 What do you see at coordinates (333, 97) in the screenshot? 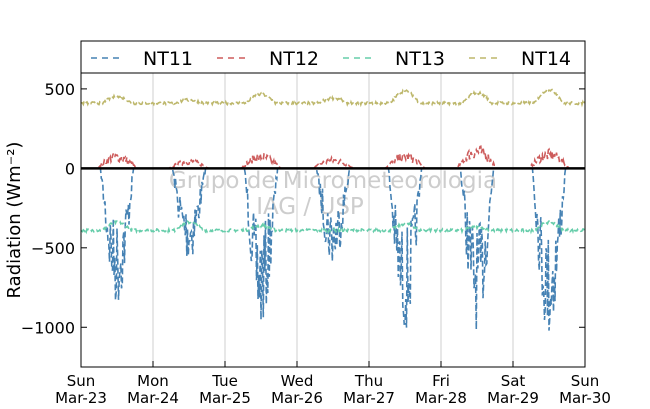
I see `series-line-nt14` at bounding box center [333, 97].